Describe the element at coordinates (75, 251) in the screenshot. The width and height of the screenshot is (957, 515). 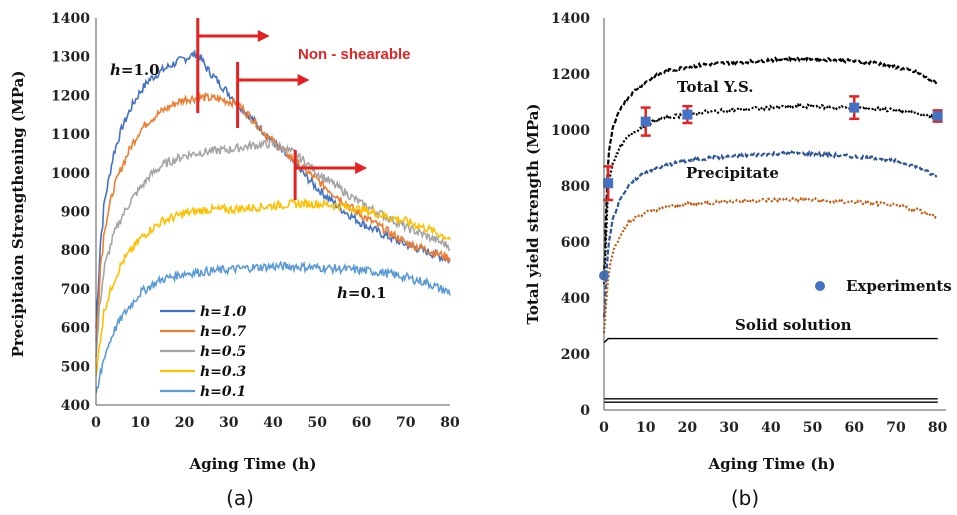
I see `y-tick-label-a: 800` at that location.